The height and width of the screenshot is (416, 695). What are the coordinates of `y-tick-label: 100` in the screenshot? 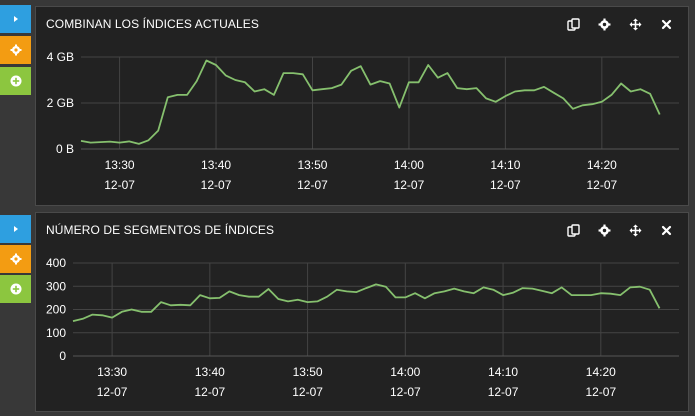 It's located at (56, 333).